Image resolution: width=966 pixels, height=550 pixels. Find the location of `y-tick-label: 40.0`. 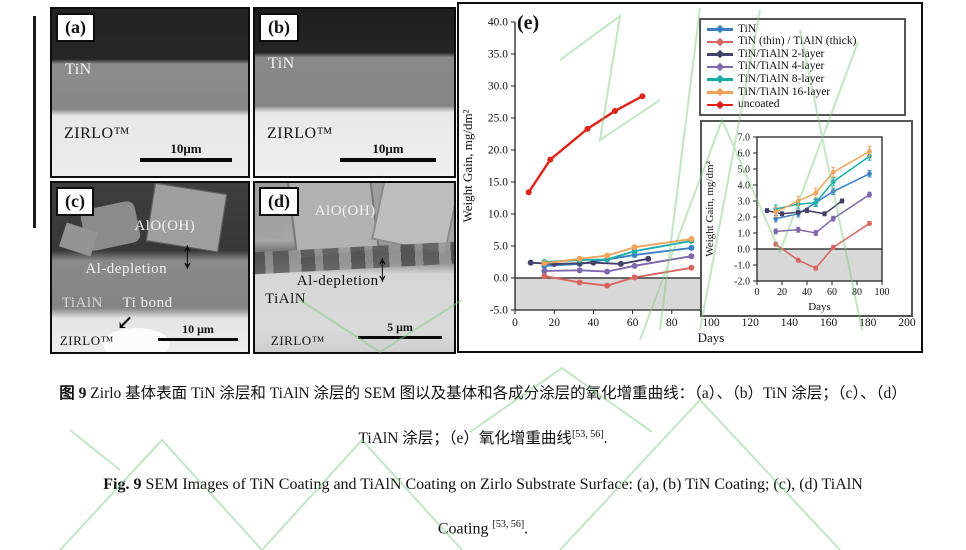

y-tick-label: 40.0 is located at coordinates (498, 23).